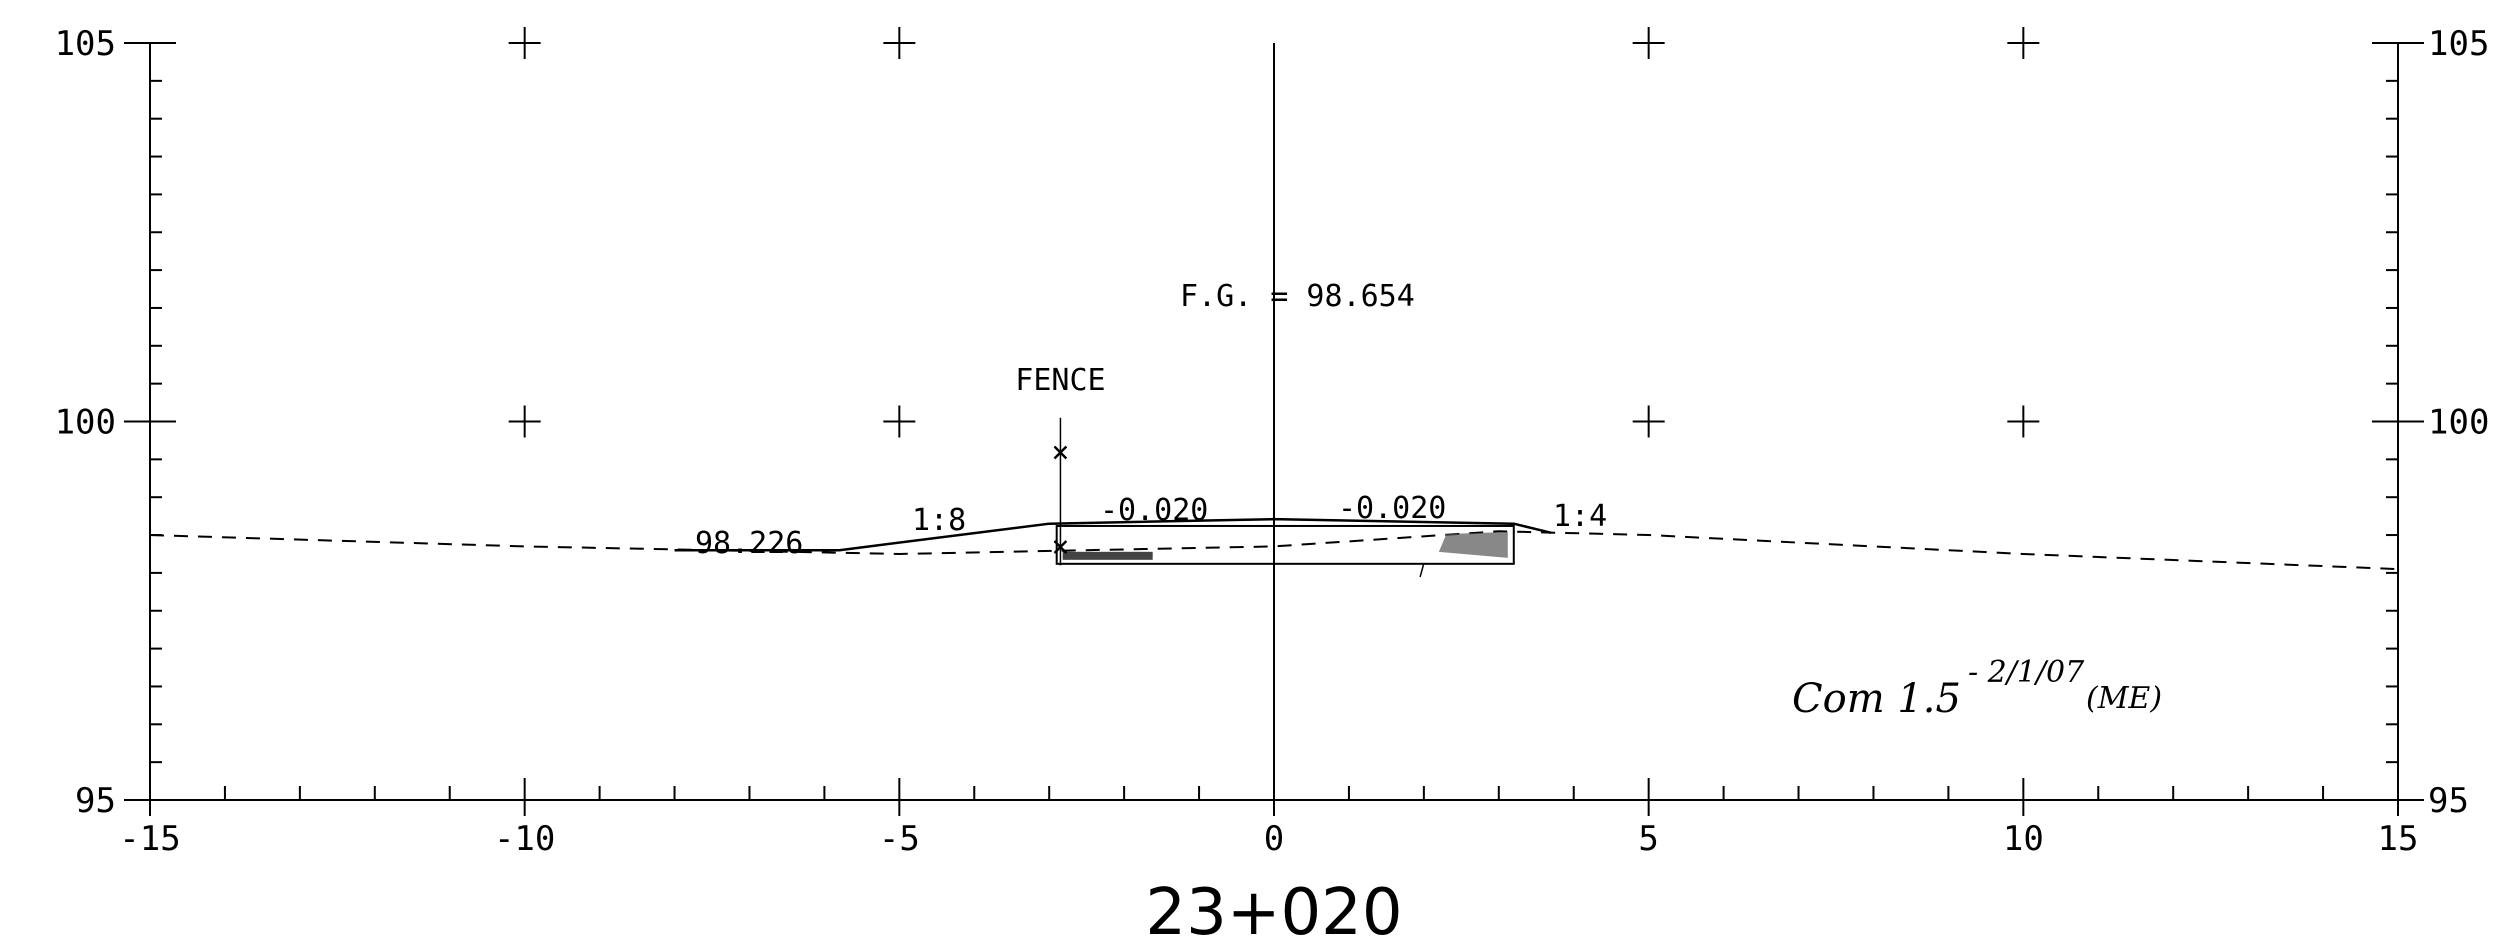 The height and width of the screenshot is (946, 2496). What do you see at coordinates (1648, 839) in the screenshot?
I see `x-tick-label: 5` at bounding box center [1648, 839].